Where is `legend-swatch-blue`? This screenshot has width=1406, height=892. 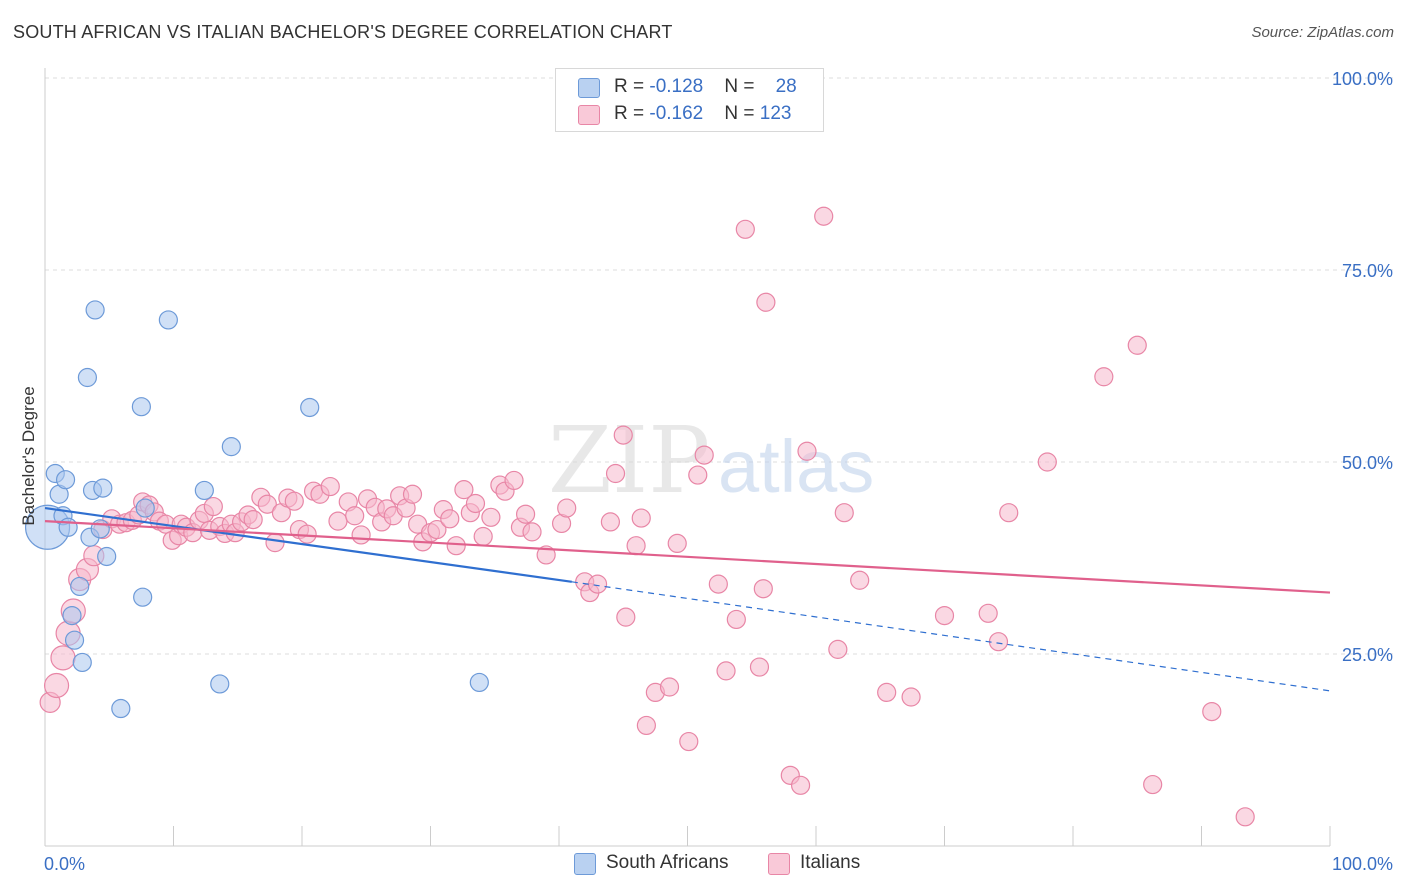
legend-swatch-blue is located at coordinates (589, 88).